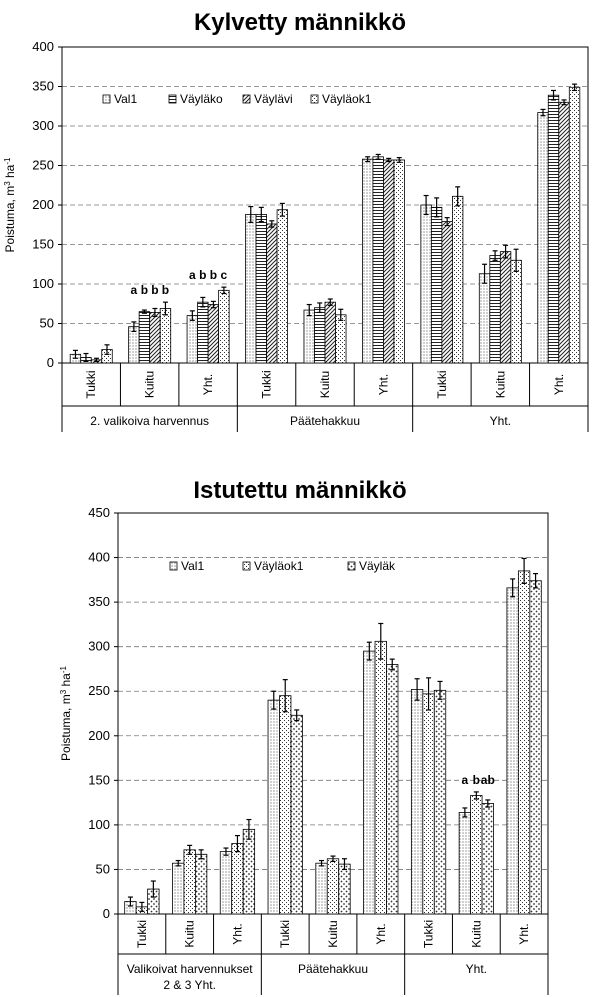  Describe the element at coordinates (7, 161) in the screenshot. I see `y-axis-label-part: -1` at that location.